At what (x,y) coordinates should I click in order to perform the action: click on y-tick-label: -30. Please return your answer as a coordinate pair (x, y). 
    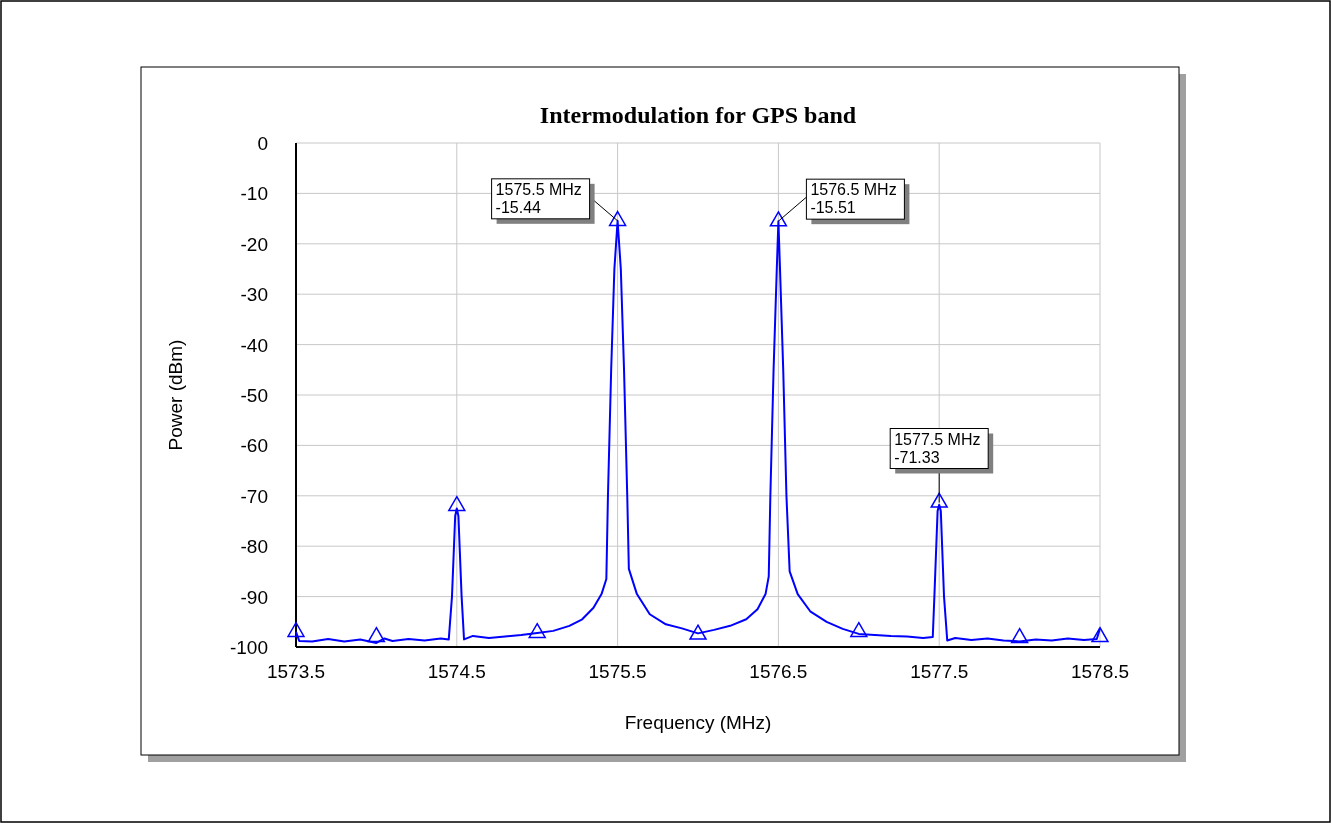
    Looking at the image, I should click on (254, 295).